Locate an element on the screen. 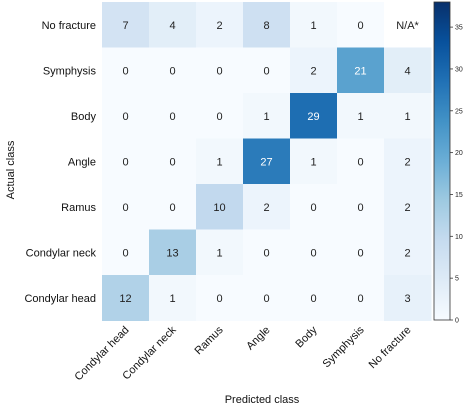 This screenshot has height=412, width=474. cell-value-label: 29 is located at coordinates (313, 117).